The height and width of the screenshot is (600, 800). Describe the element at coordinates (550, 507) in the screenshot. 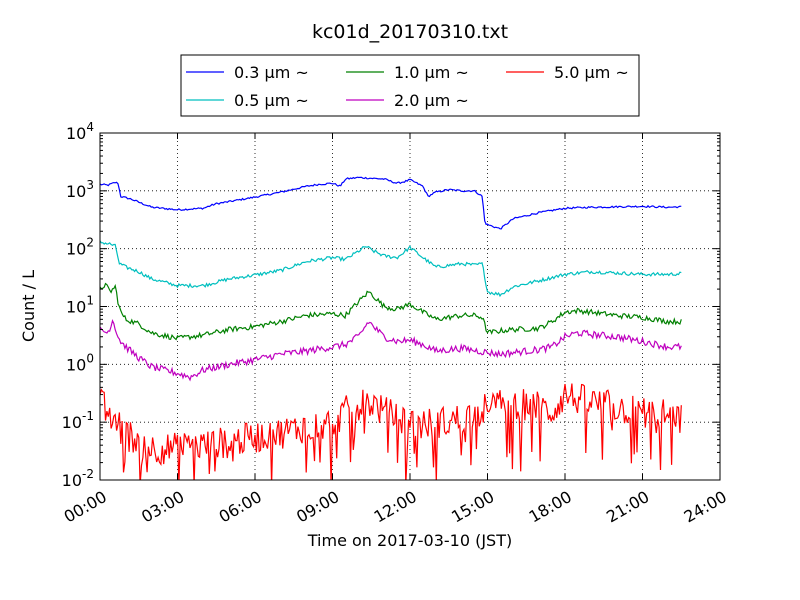

I see `x-tick-label: 18:00` at that location.